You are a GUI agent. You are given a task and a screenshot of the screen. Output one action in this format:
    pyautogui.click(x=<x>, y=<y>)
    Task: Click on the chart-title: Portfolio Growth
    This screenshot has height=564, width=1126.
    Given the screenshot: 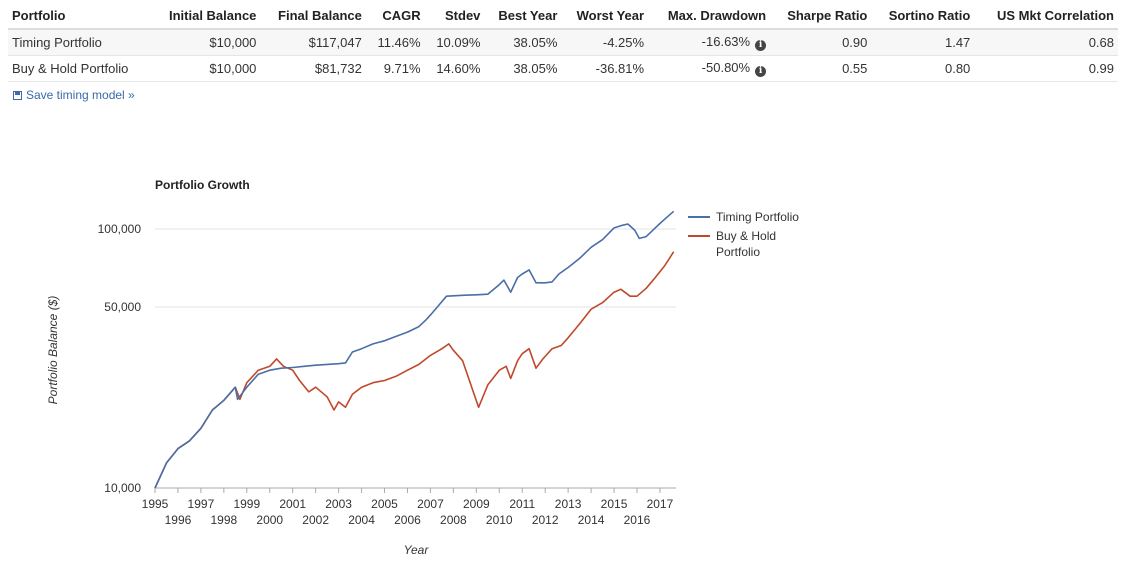 What is the action you would take?
    pyautogui.click(x=202, y=185)
    